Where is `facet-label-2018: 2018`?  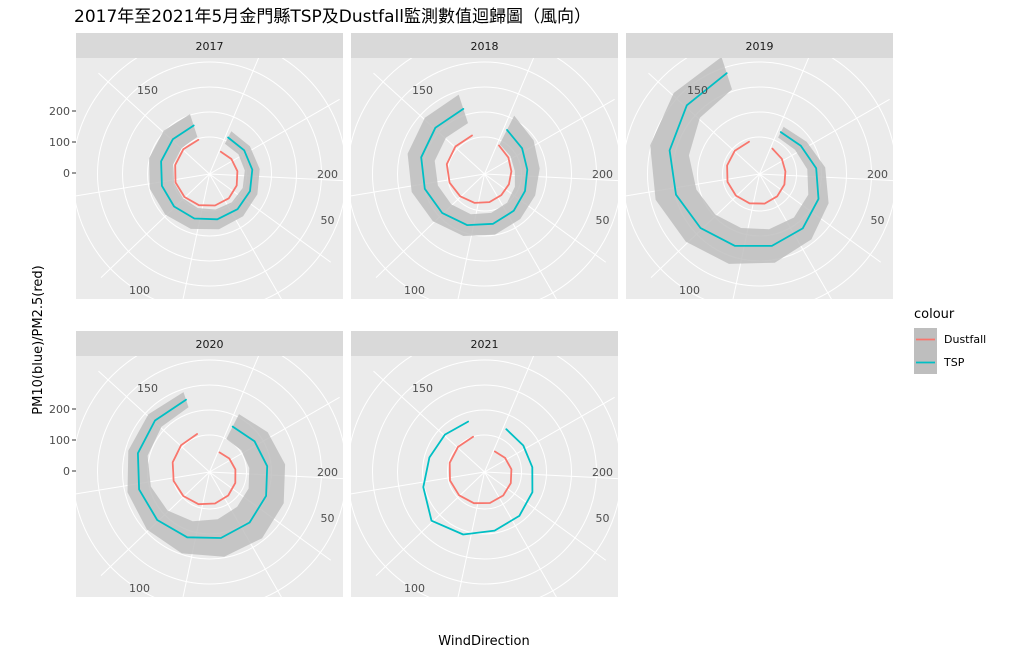
facet-label-2018: 2018 is located at coordinates (485, 46).